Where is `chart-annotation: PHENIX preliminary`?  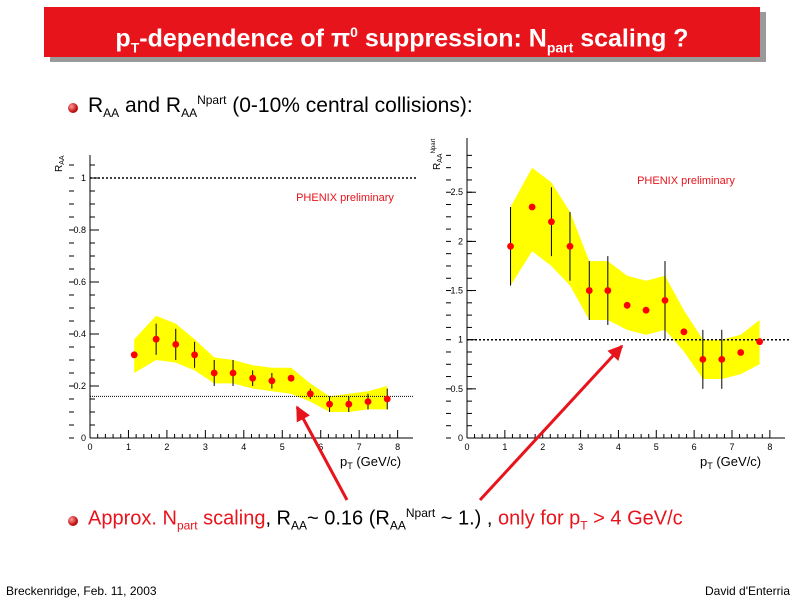
chart-annotation: PHENIX preliminary is located at coordinates (686, 181).